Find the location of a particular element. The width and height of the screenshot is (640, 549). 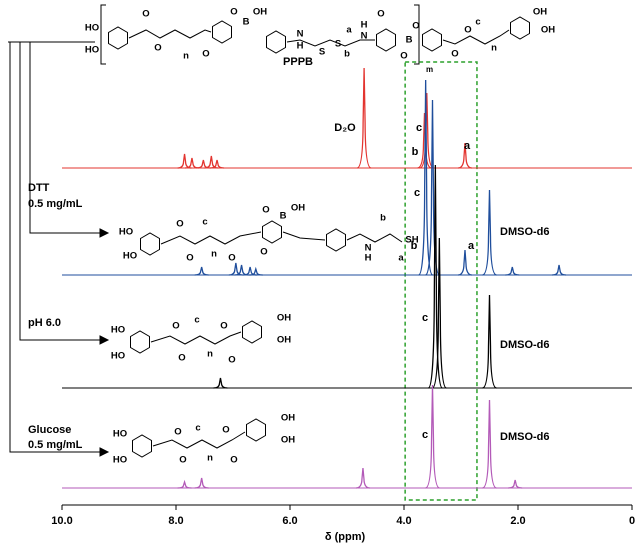

x-tick-label: 2.0 is located at coordinates (517, 521).